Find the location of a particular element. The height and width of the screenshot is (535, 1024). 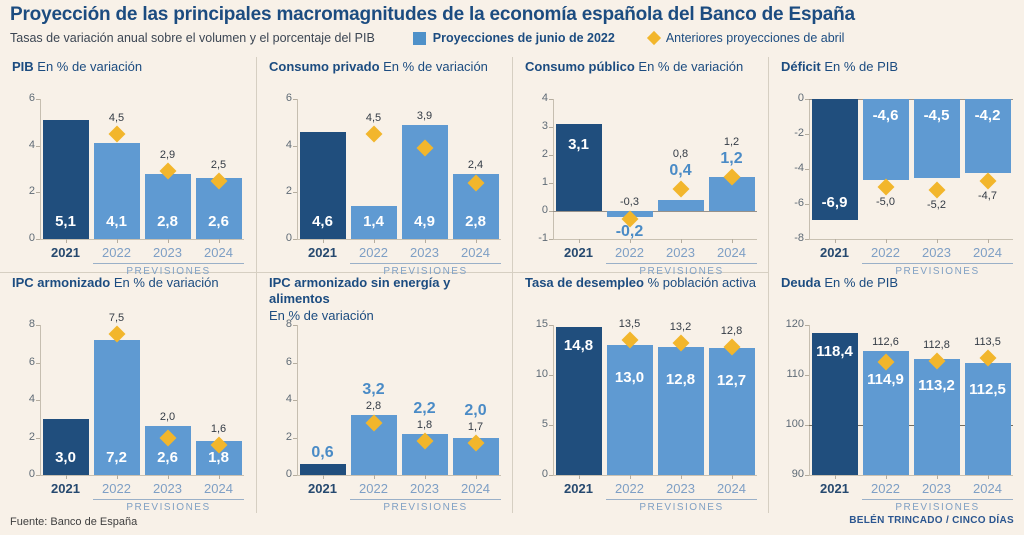

reference-line is located at coordinates (911, 425).